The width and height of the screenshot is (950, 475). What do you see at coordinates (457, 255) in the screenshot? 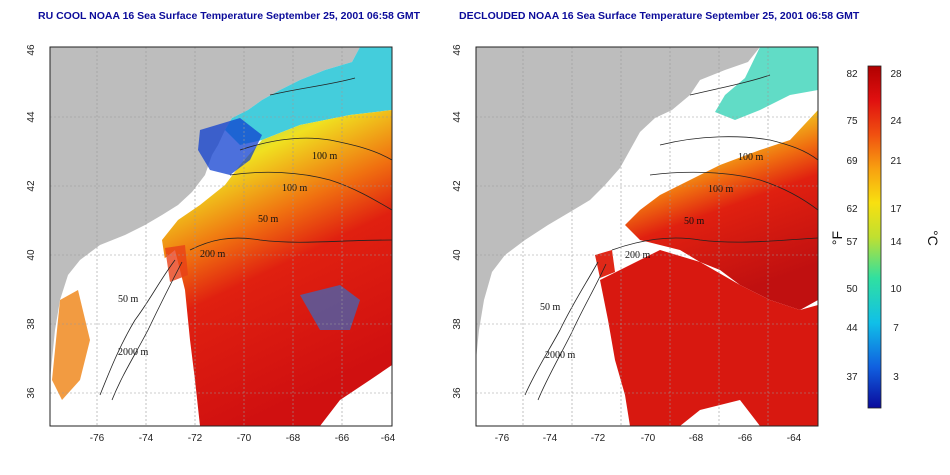
I see `right-lat-tick: 40` at bounding box center [457, 255].